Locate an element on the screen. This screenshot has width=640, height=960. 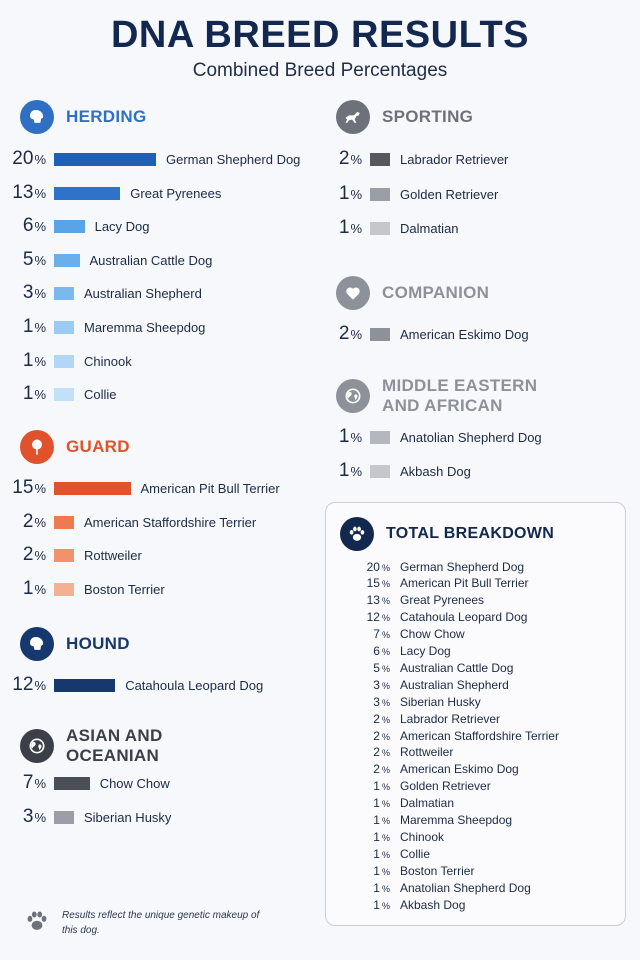
breakdown-percent: 1% is located at coordinates (368, 905).